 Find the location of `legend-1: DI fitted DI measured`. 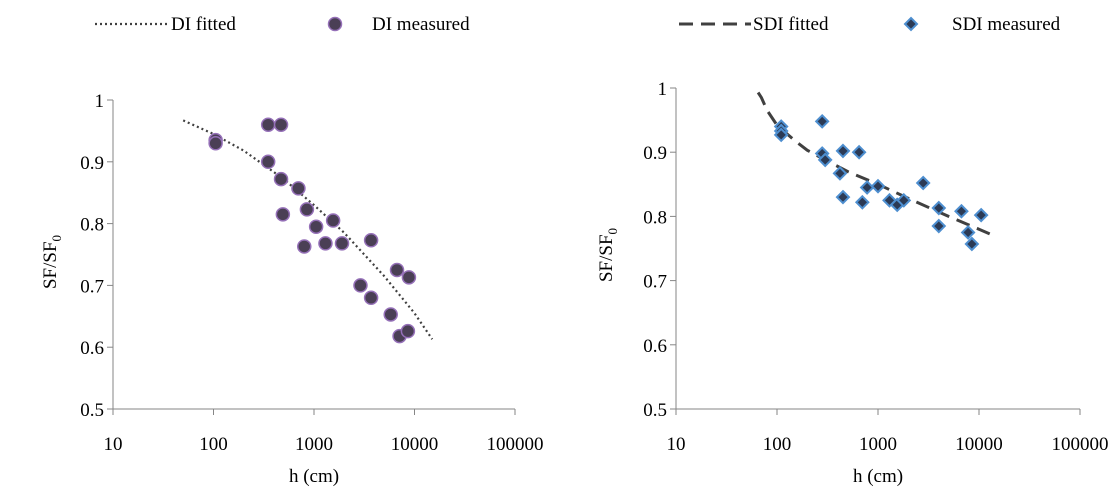

legend-1: DI fitted DI measured is located at coordinates (282, 24).